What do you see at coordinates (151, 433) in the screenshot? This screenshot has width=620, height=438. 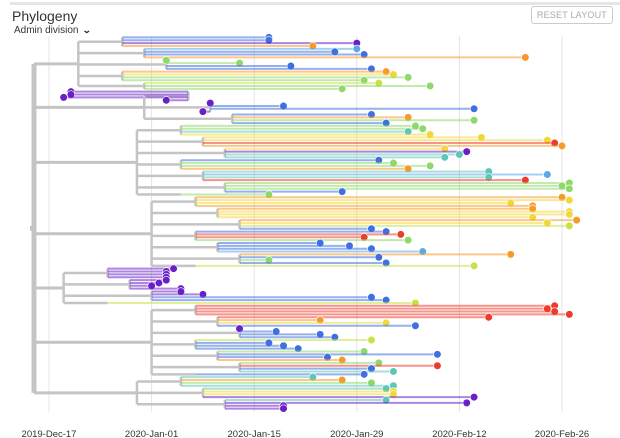 I see `x-tick-label: 2020-Jan-01` at bounding box center [151, 433].